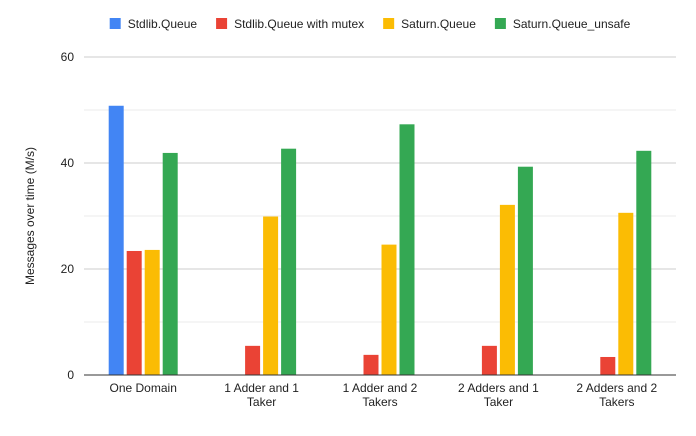 Image resolution: width=696 pixels, height=436 pixels. Describe the element at coordinates (70, 375) in the screenshot. I see `y-tick-label: 0` at that location.